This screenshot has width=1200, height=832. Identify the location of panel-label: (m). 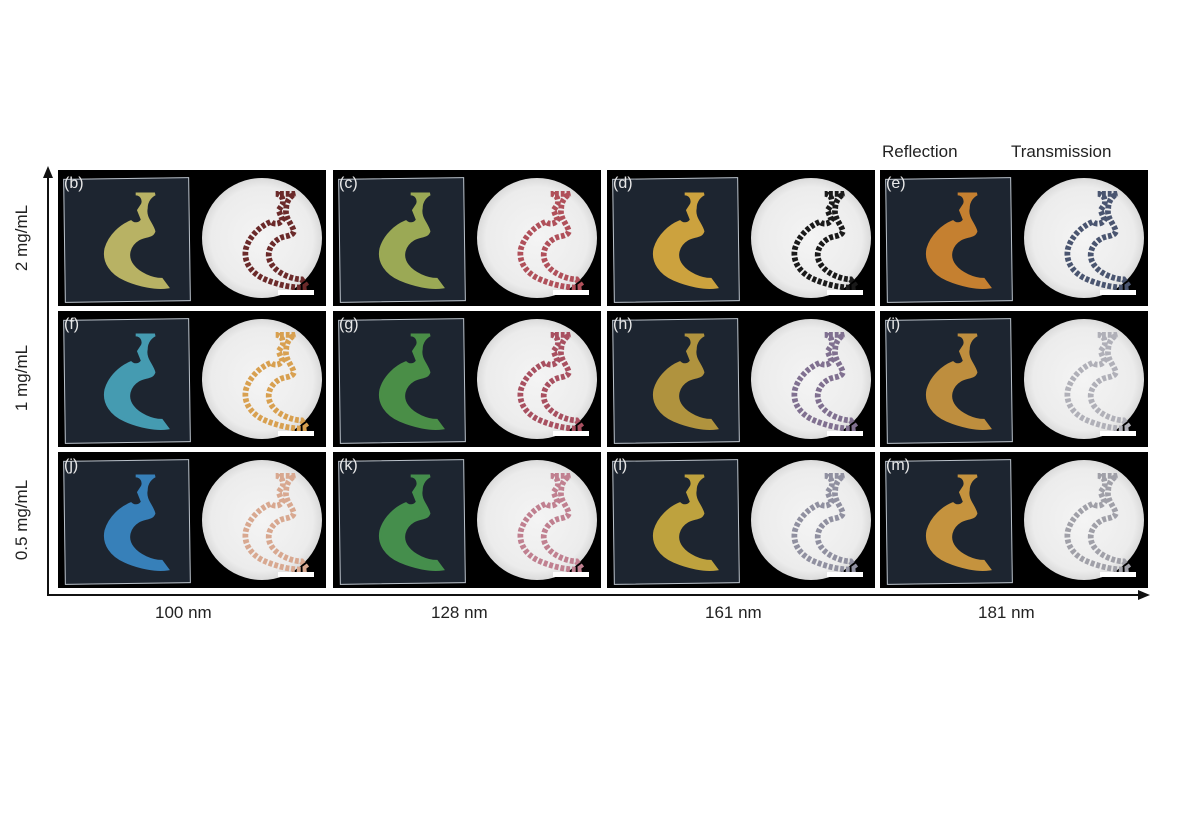
(898, 465).